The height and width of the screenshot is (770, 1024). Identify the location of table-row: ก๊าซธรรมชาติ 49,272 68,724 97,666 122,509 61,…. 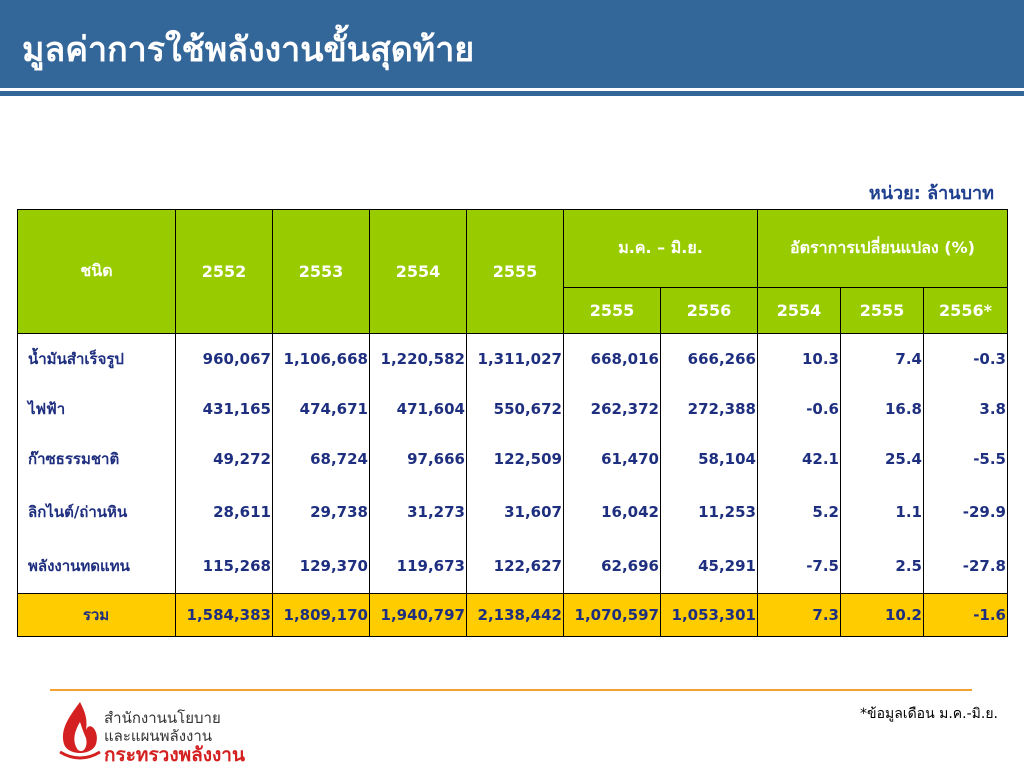
(512, 458).